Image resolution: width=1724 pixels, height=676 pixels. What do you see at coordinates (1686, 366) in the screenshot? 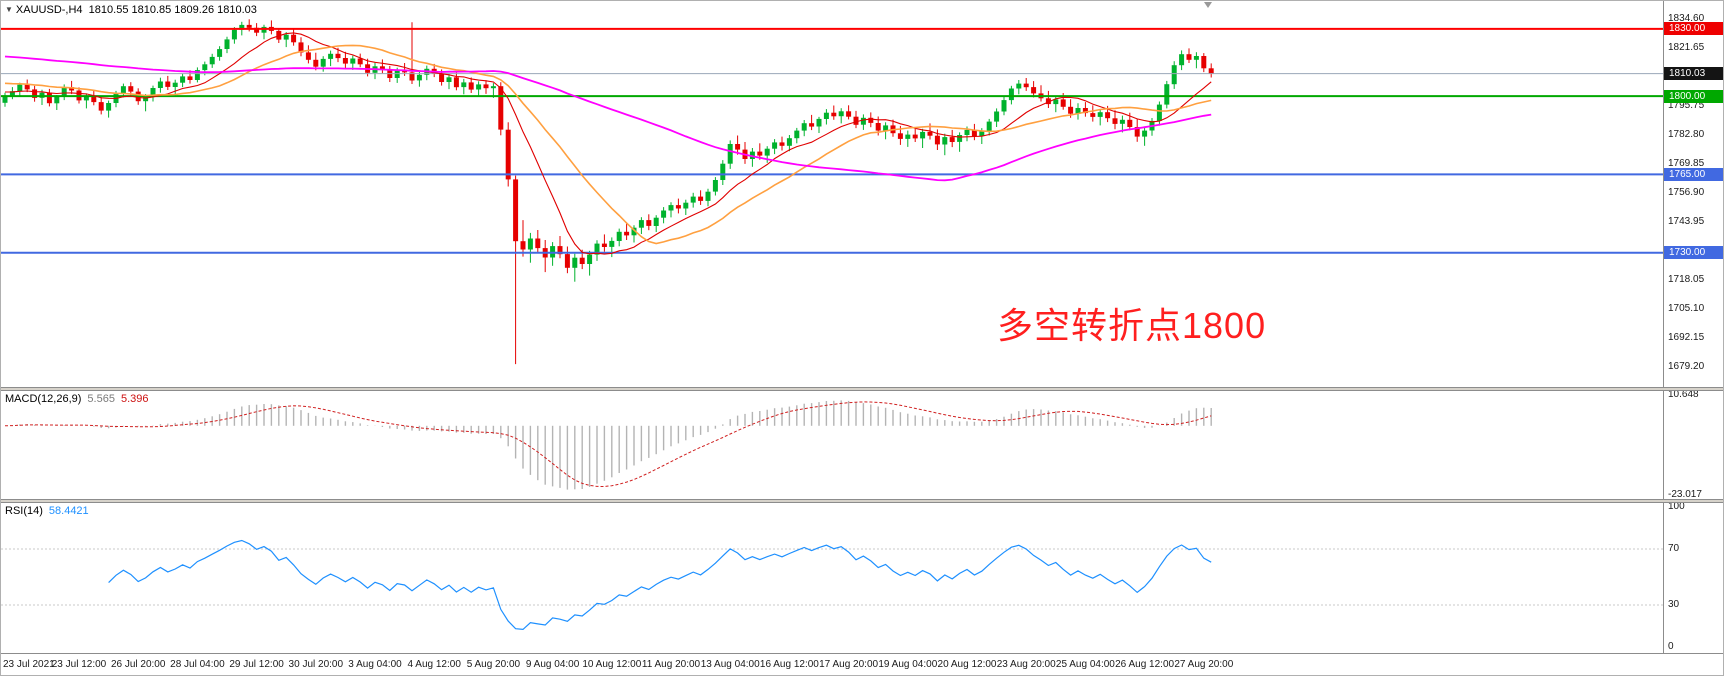
I see `price-axis-label: 1679.20` at bounding box center [1686, 366].